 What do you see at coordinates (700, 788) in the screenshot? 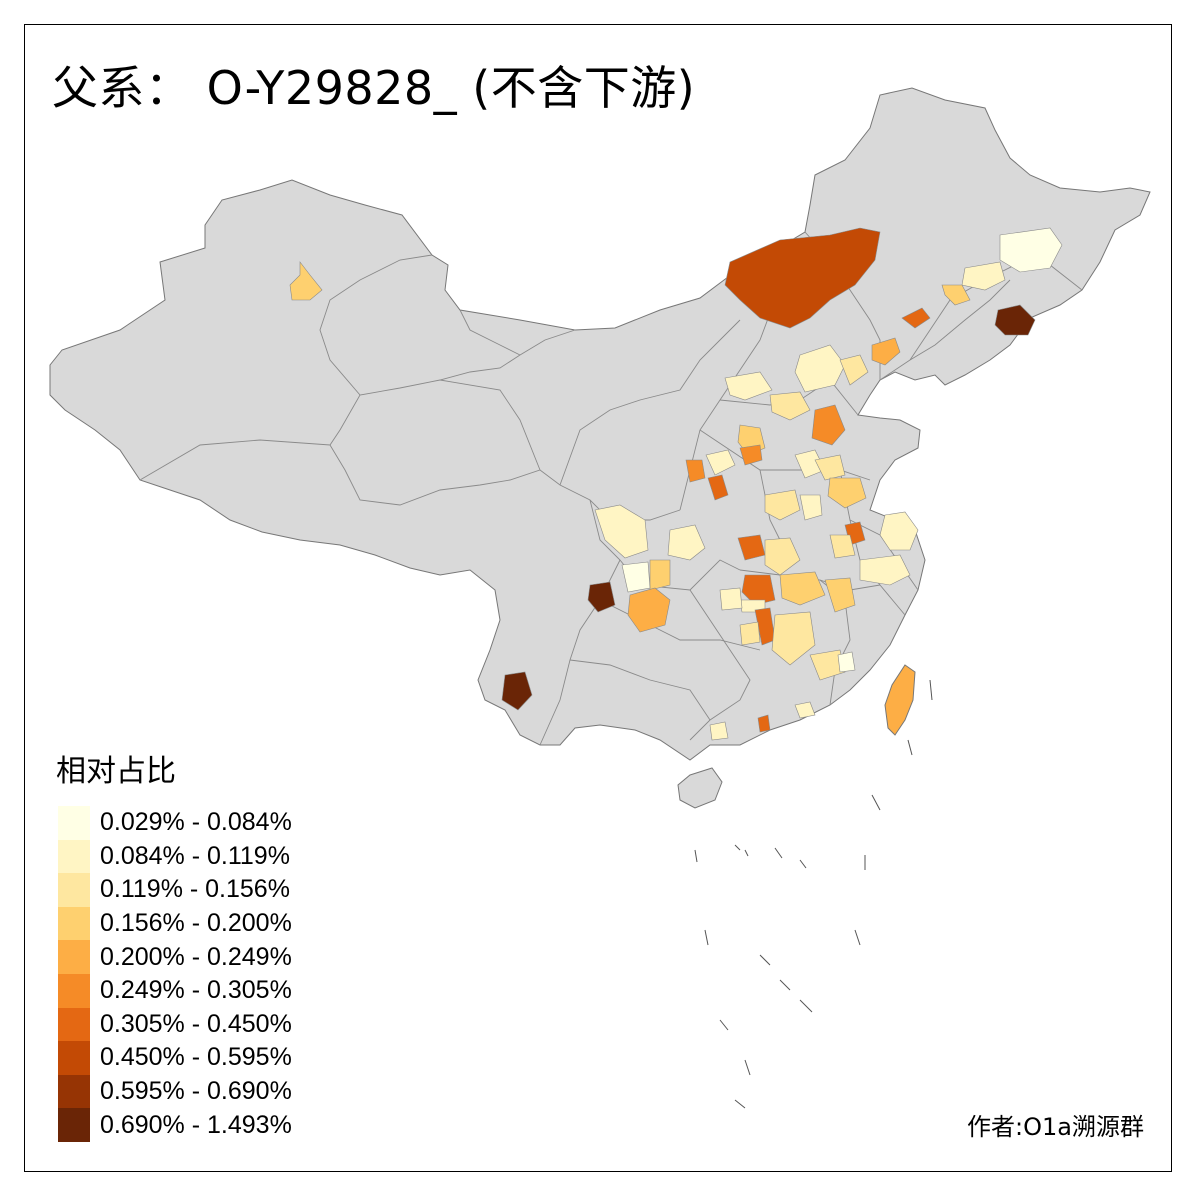
I see `hainan-island` at bounding box center [700, 788].